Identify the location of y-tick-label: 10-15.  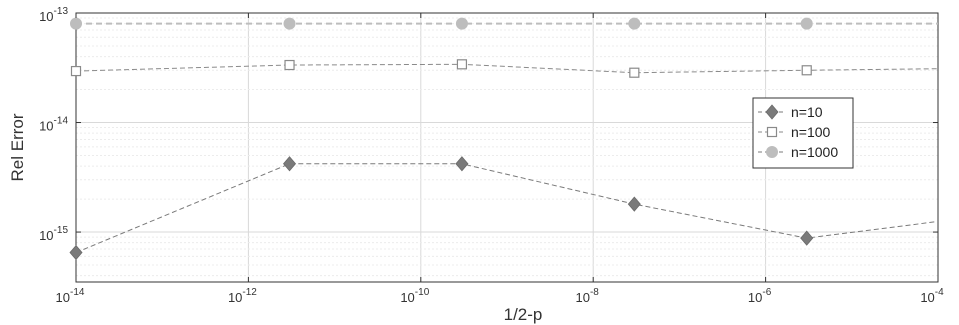
(53, 234).